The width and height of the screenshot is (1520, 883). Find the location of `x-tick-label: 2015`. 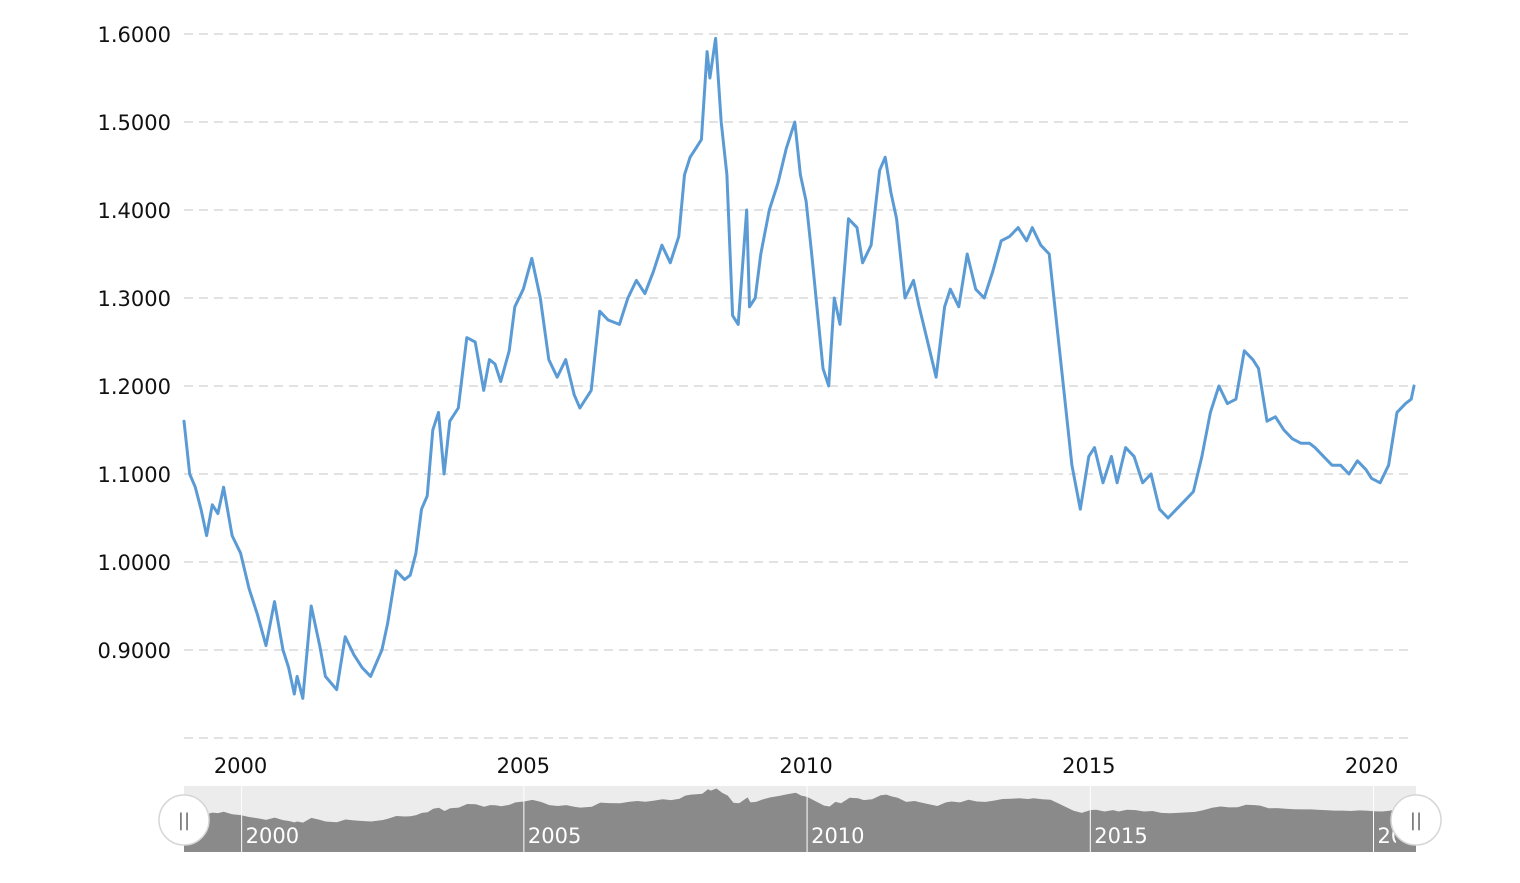

x-tick-label: 2015 is located at coordinates (1088, 766).